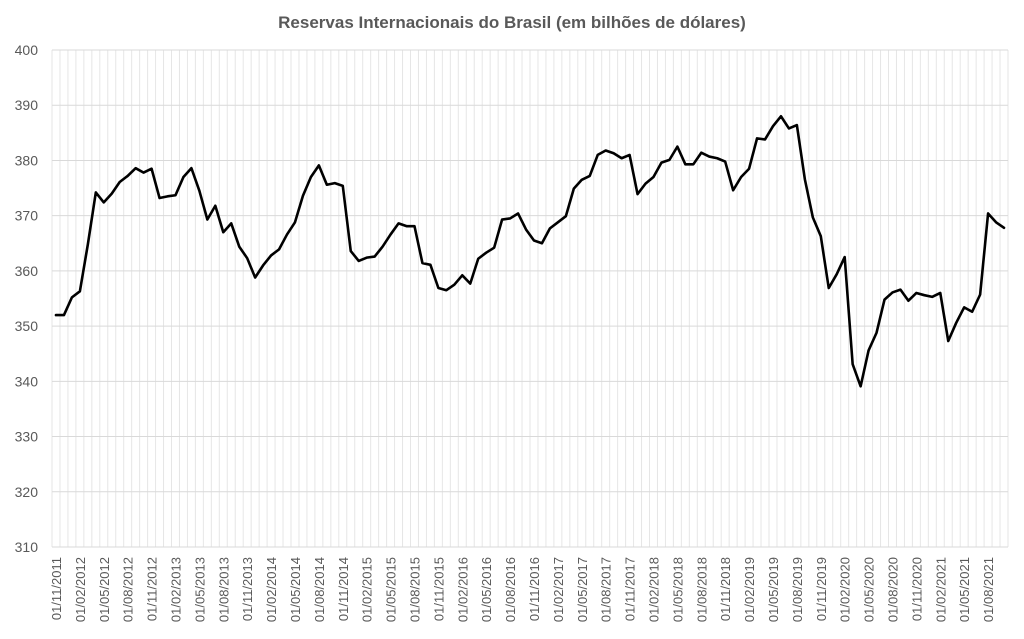 The width and height of the screenshot is (1024, 639). I want to click on x-tick-label: 01/05/2013, so click(199, 589).